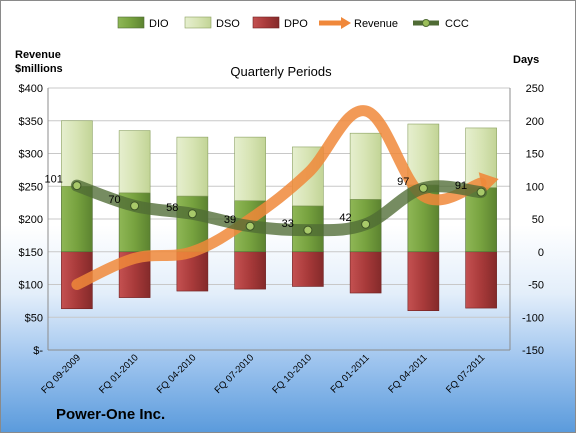 The width and height of the screenshot is (576, 434). Describe the element at coordinates (31, 220) in the screenshot. I see `left-tick-label: $200` at that location.